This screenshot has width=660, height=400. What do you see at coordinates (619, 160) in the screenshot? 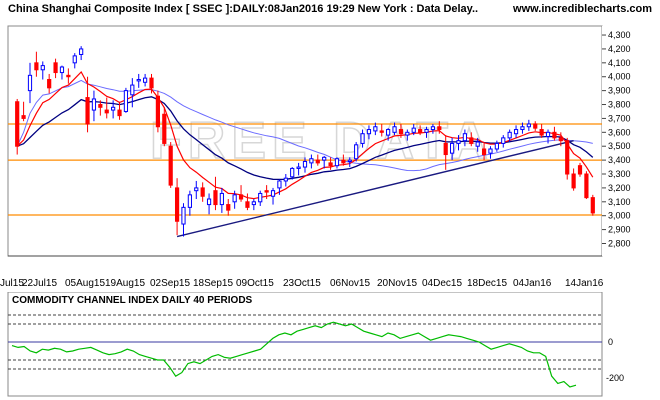
I see `y-tick-label: 3,400` at bounding box center [619, 160].